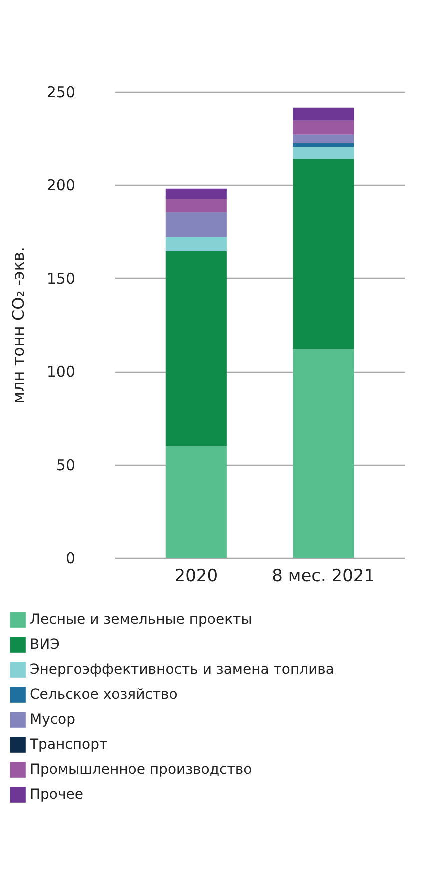  What do you see at coordinates (324, 576) in the screenshot?
I see `x-tick-label: 8 мес. 2021` at bounding box center [324, 576].